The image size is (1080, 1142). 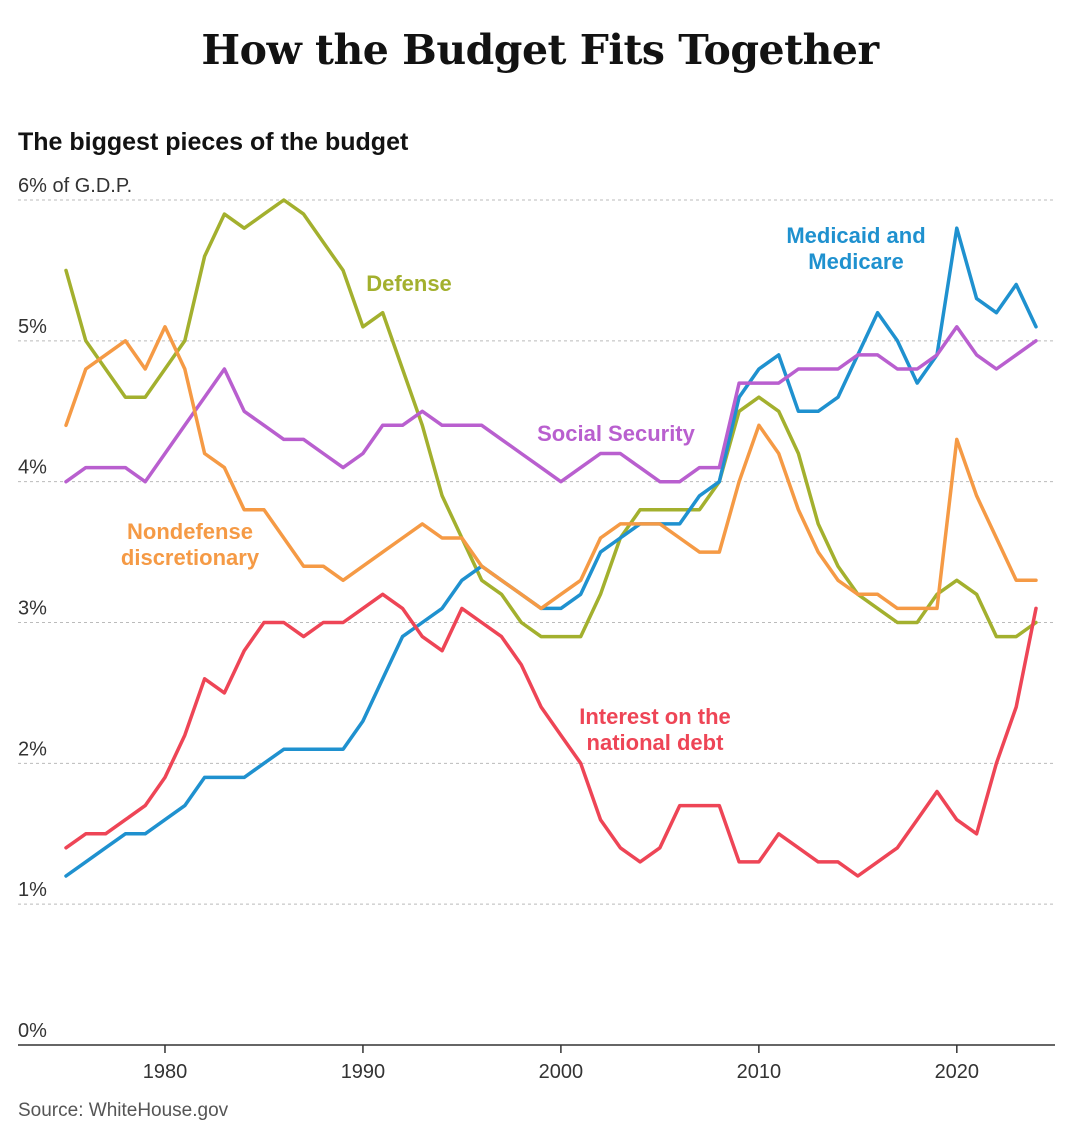 What do you see at coordinates (551, 404) in the screenshot?
I see `series-line-social-security` at bounding box center [551, 404].